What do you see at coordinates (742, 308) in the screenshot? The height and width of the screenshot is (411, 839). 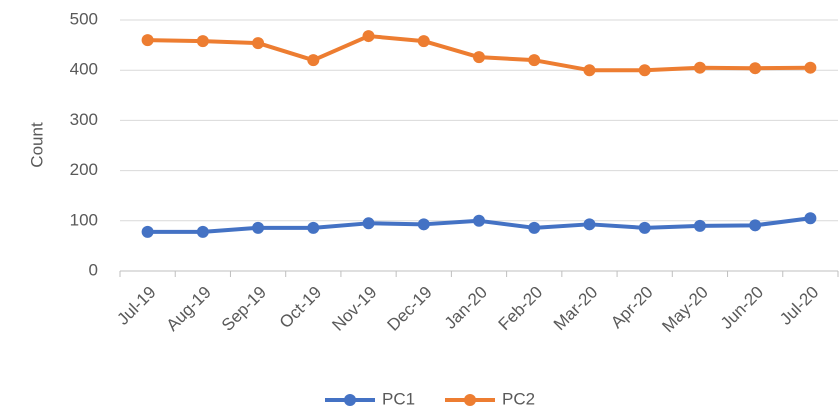 I see `x-tick-label: Jun-20` at bounding box center [742, 308].